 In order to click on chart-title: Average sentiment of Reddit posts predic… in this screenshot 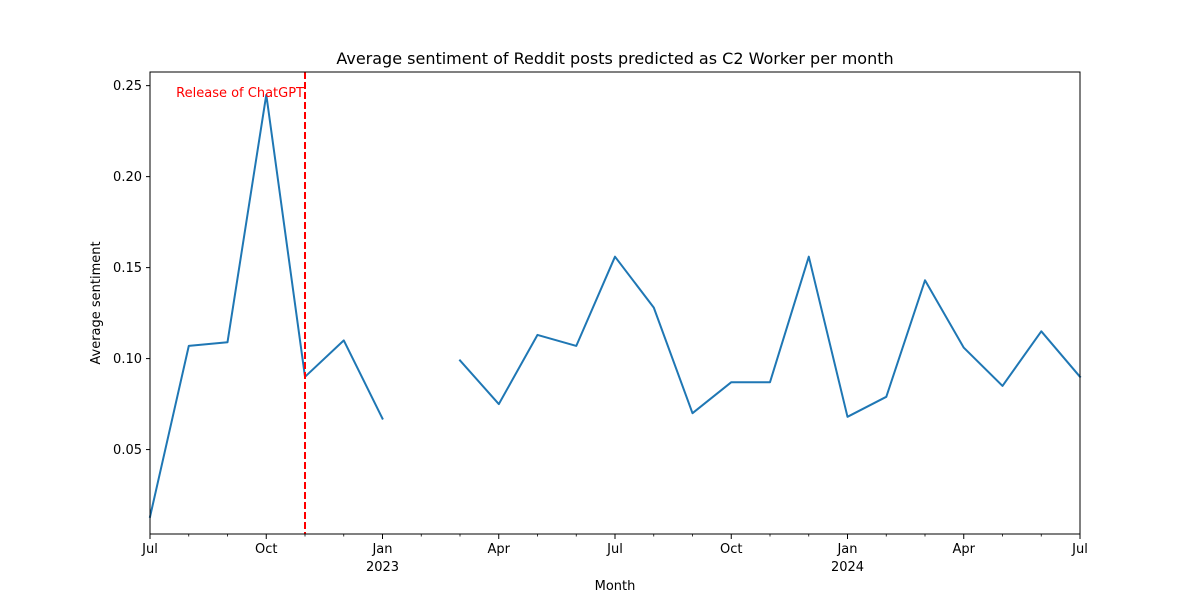, I will do `click(614, 58)`.